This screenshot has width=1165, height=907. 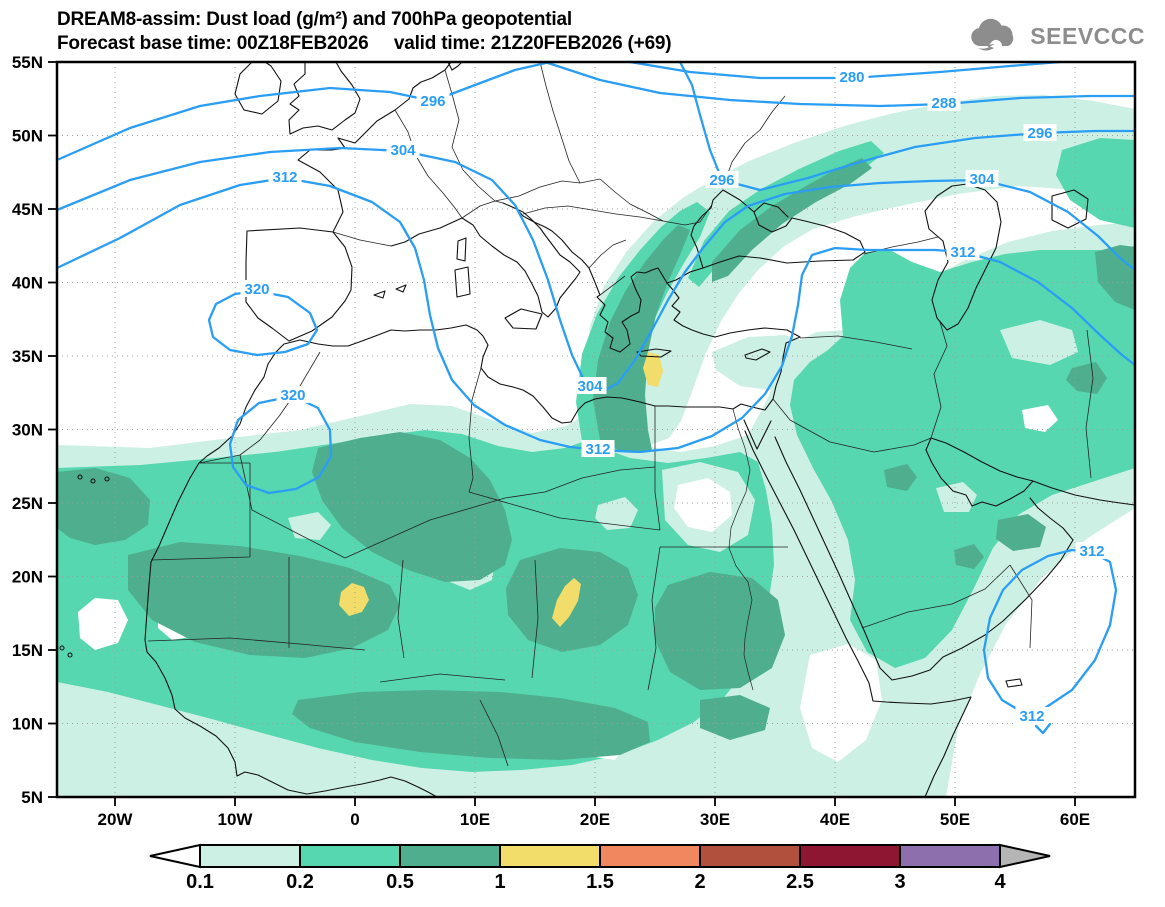 I want to click on svg-text: 55N, so click(x=27, y=62).